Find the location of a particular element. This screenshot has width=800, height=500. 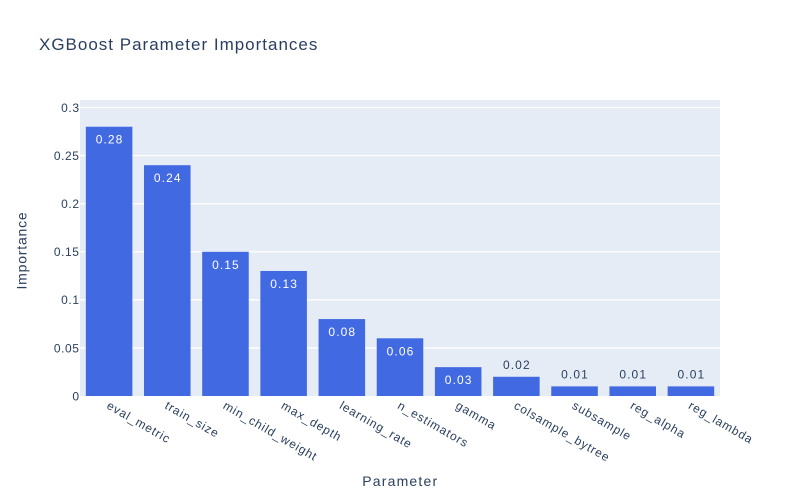

svg-text: min_child_weight is located at coordinates (270, 430).